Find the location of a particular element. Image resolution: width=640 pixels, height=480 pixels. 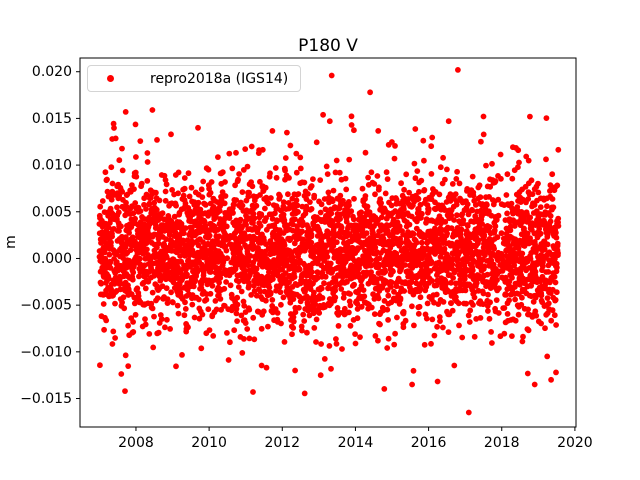

legend: repro2018a (IGS14) is located at coordinates (194, 78).